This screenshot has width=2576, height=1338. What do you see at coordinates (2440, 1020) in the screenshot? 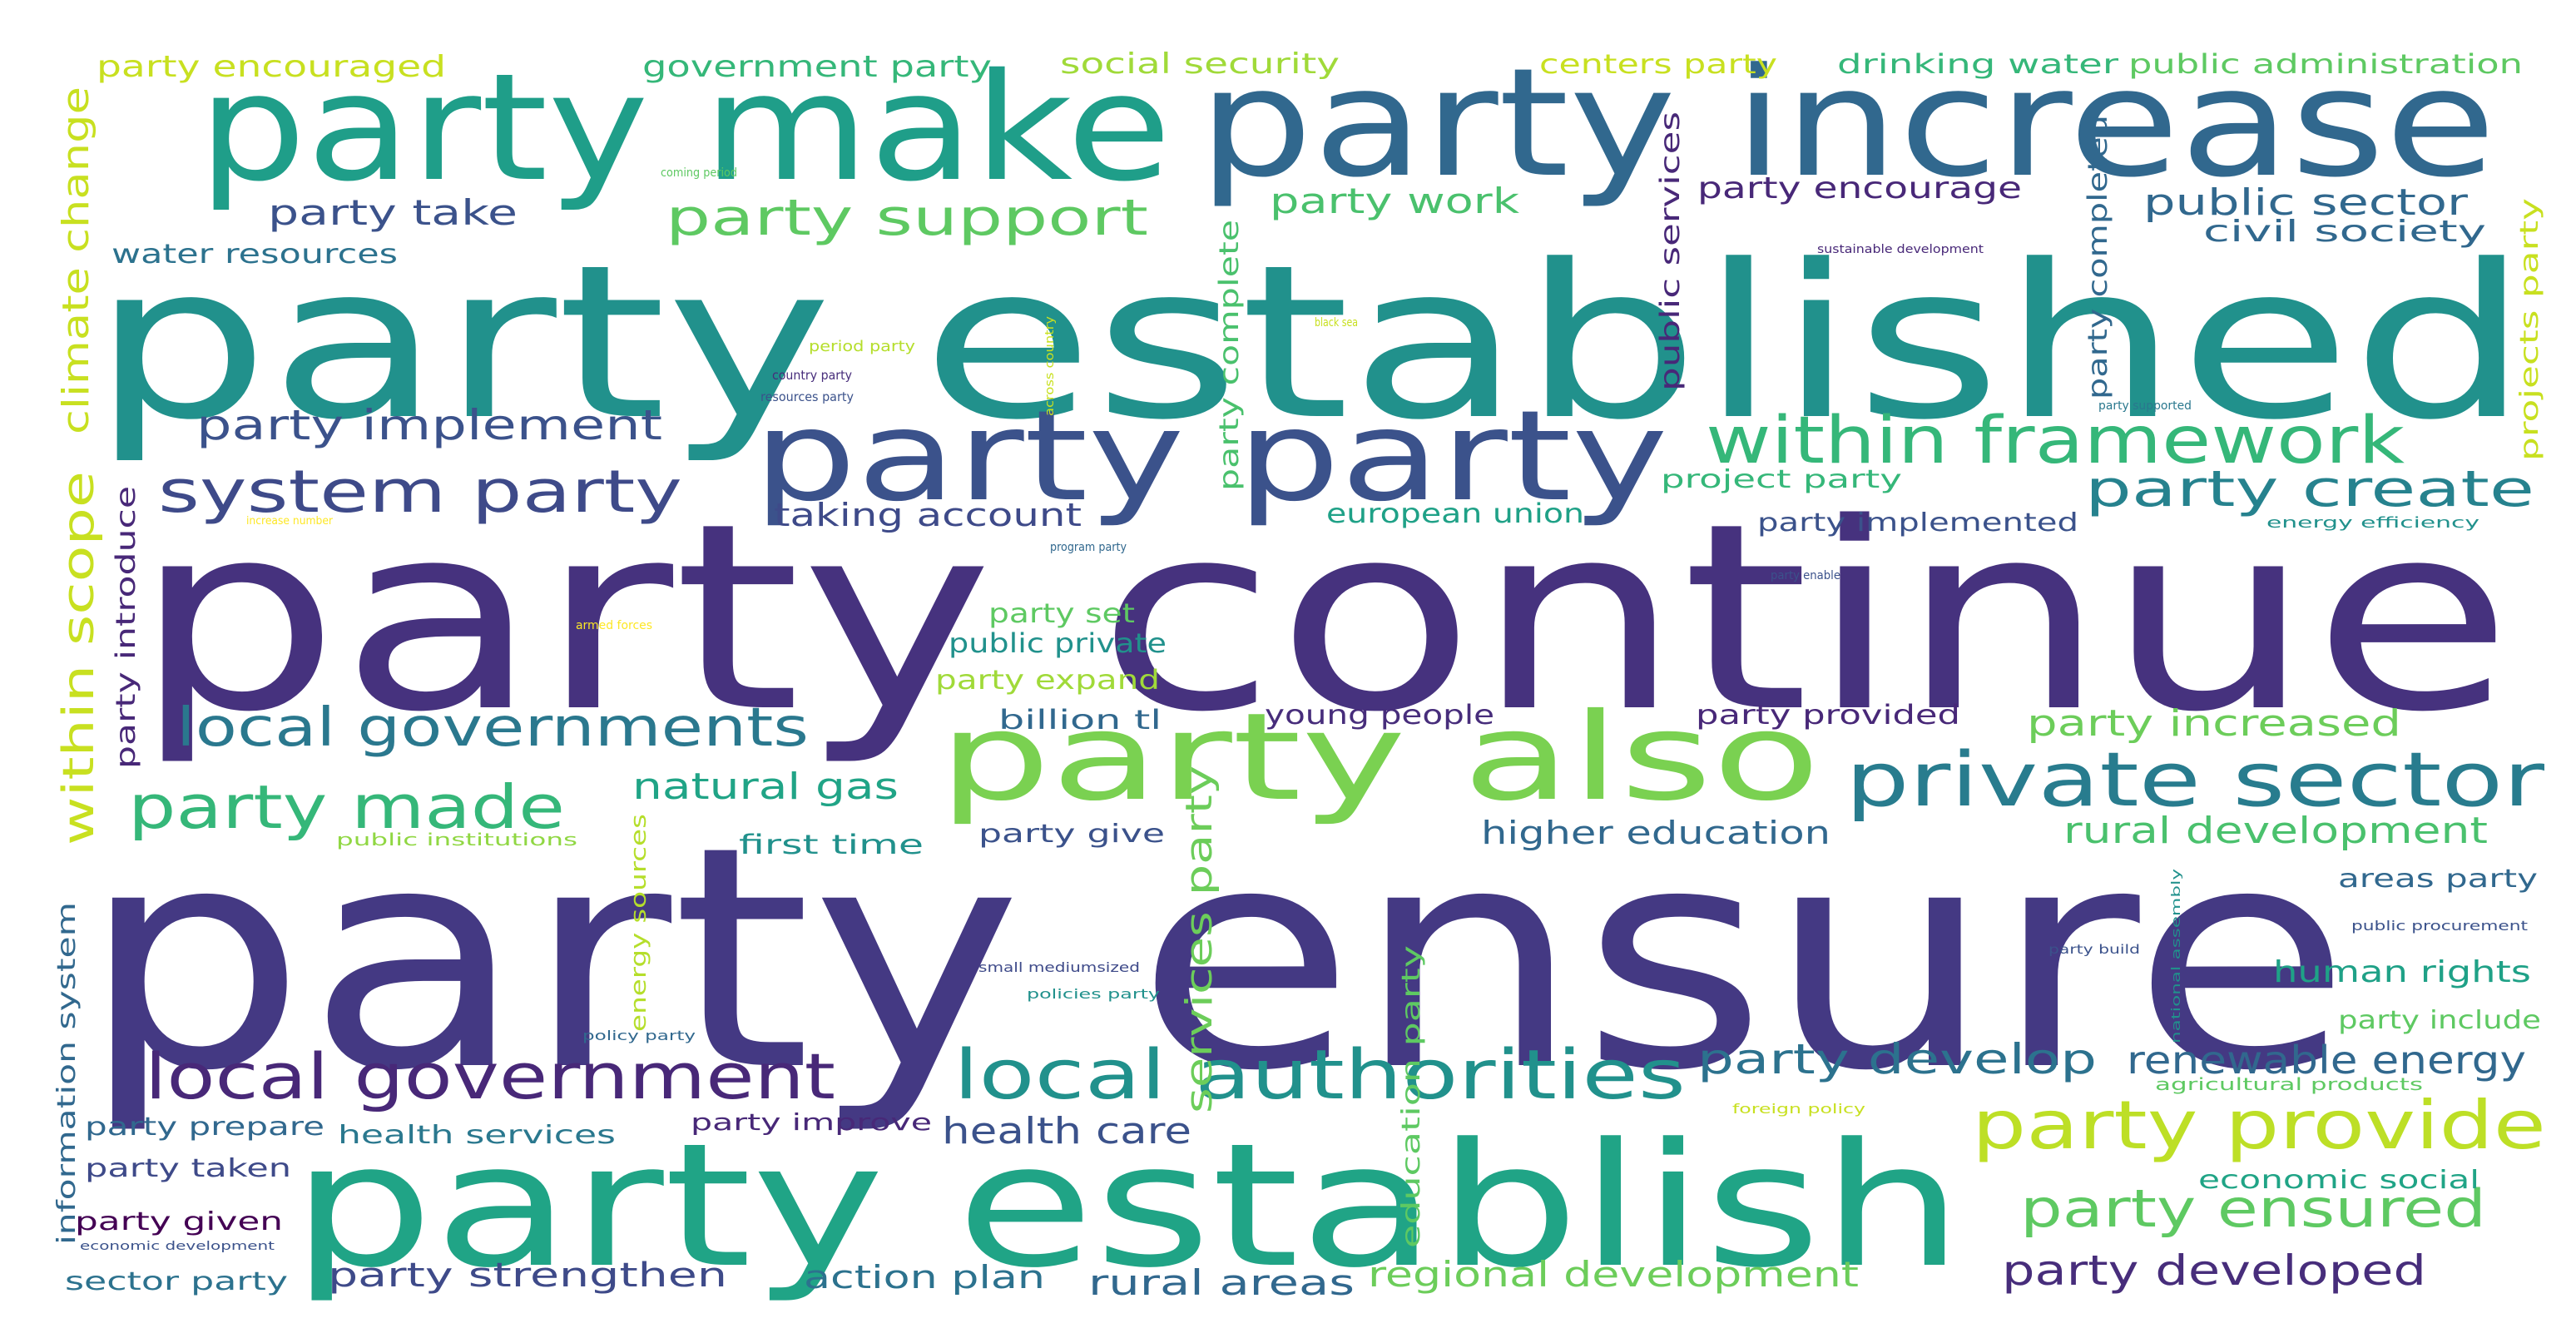
I see `word-party-include: party include` at bounding box center [2440, 1020].